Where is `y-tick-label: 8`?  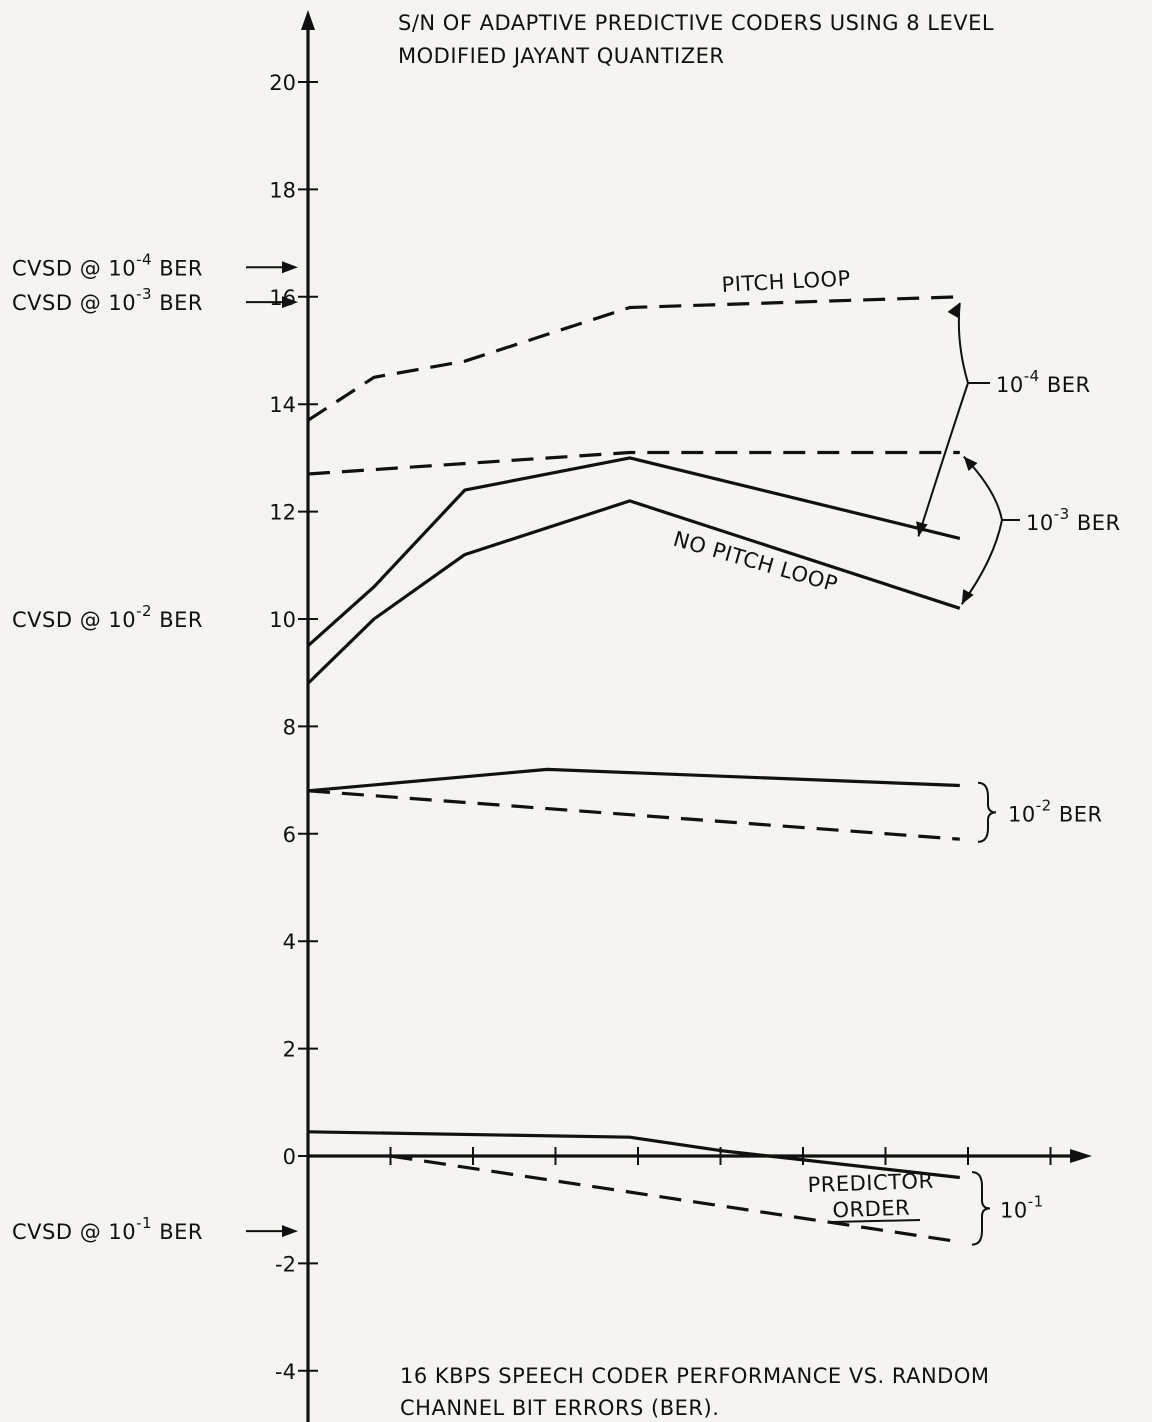
y-tick-label: 8 is located at coordinates (289, 727).